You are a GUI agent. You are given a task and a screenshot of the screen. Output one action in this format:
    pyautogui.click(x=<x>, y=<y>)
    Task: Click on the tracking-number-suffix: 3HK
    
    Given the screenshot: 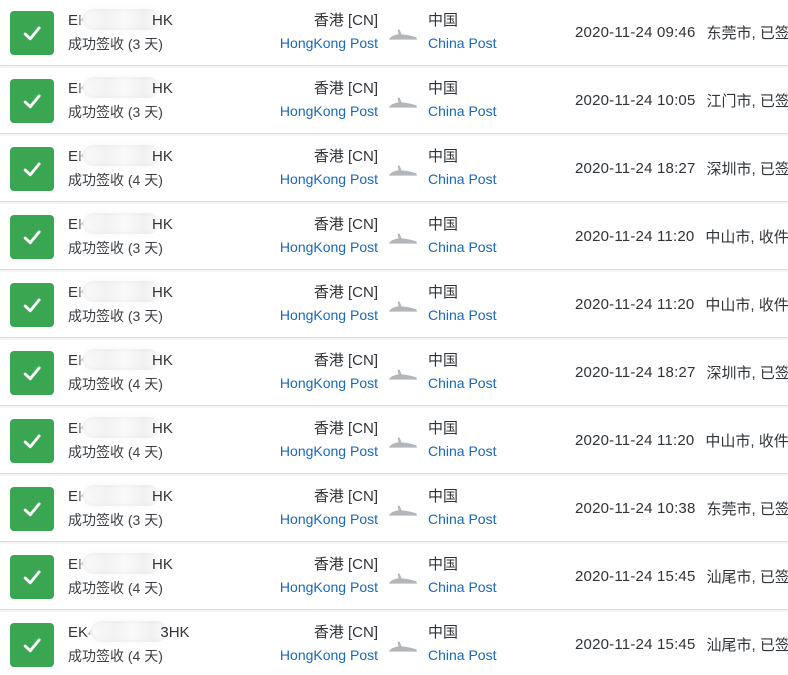 What is the action you would take?
    pyautogui.click(x=175, y=632)
    